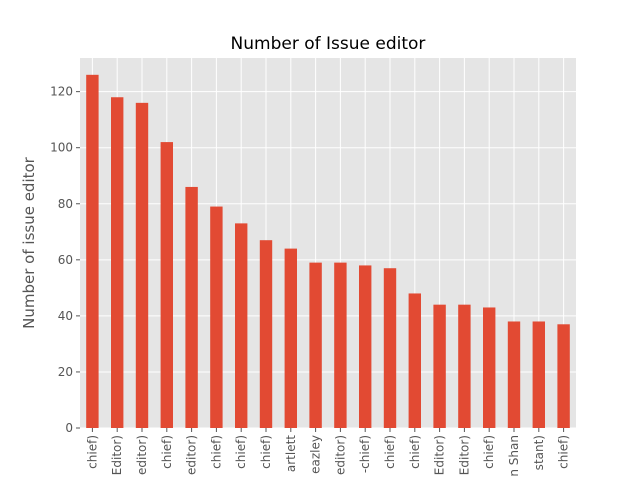  Describe the element at coordinates (328, 44) in the screenshot. I see `chart-title: Number of Issue editor` at that location.